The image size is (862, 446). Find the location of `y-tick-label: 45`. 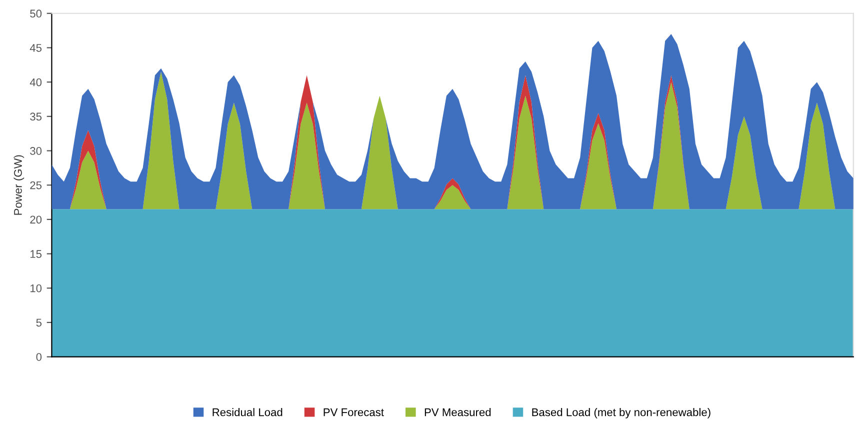

y-tick-label: 45 is located at coordinates (36, 48).